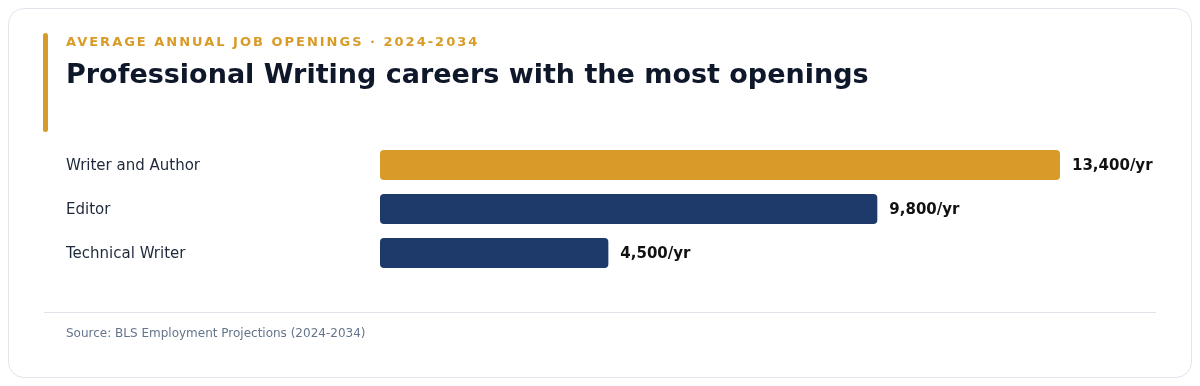 The height and width of the screenshot is (386, 1200). What do you see at coordinates (133, 165) in the screenshot?
I see `y-tick-label: Writer and Author` at bounding box center [133, 165].